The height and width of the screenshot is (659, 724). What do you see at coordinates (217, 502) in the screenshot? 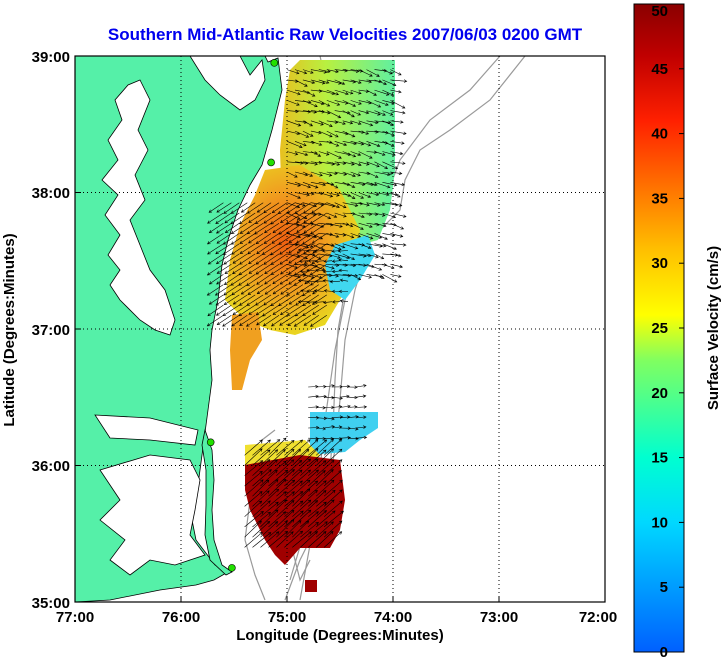
I see `outer-banks` at bounding box center [217, 502].